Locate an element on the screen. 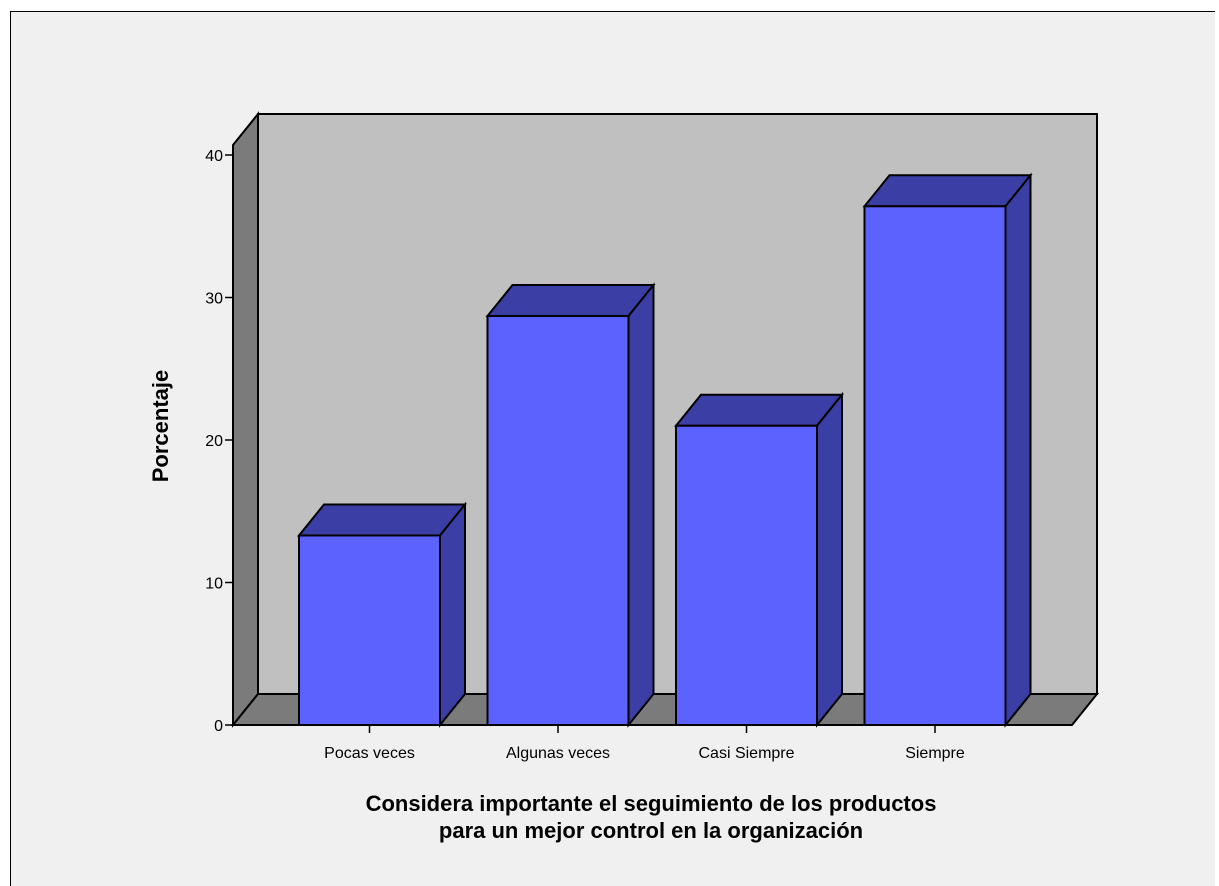 The image size is (1219, 886). y-tick-label: 30 is located at coordinates (214, 299).